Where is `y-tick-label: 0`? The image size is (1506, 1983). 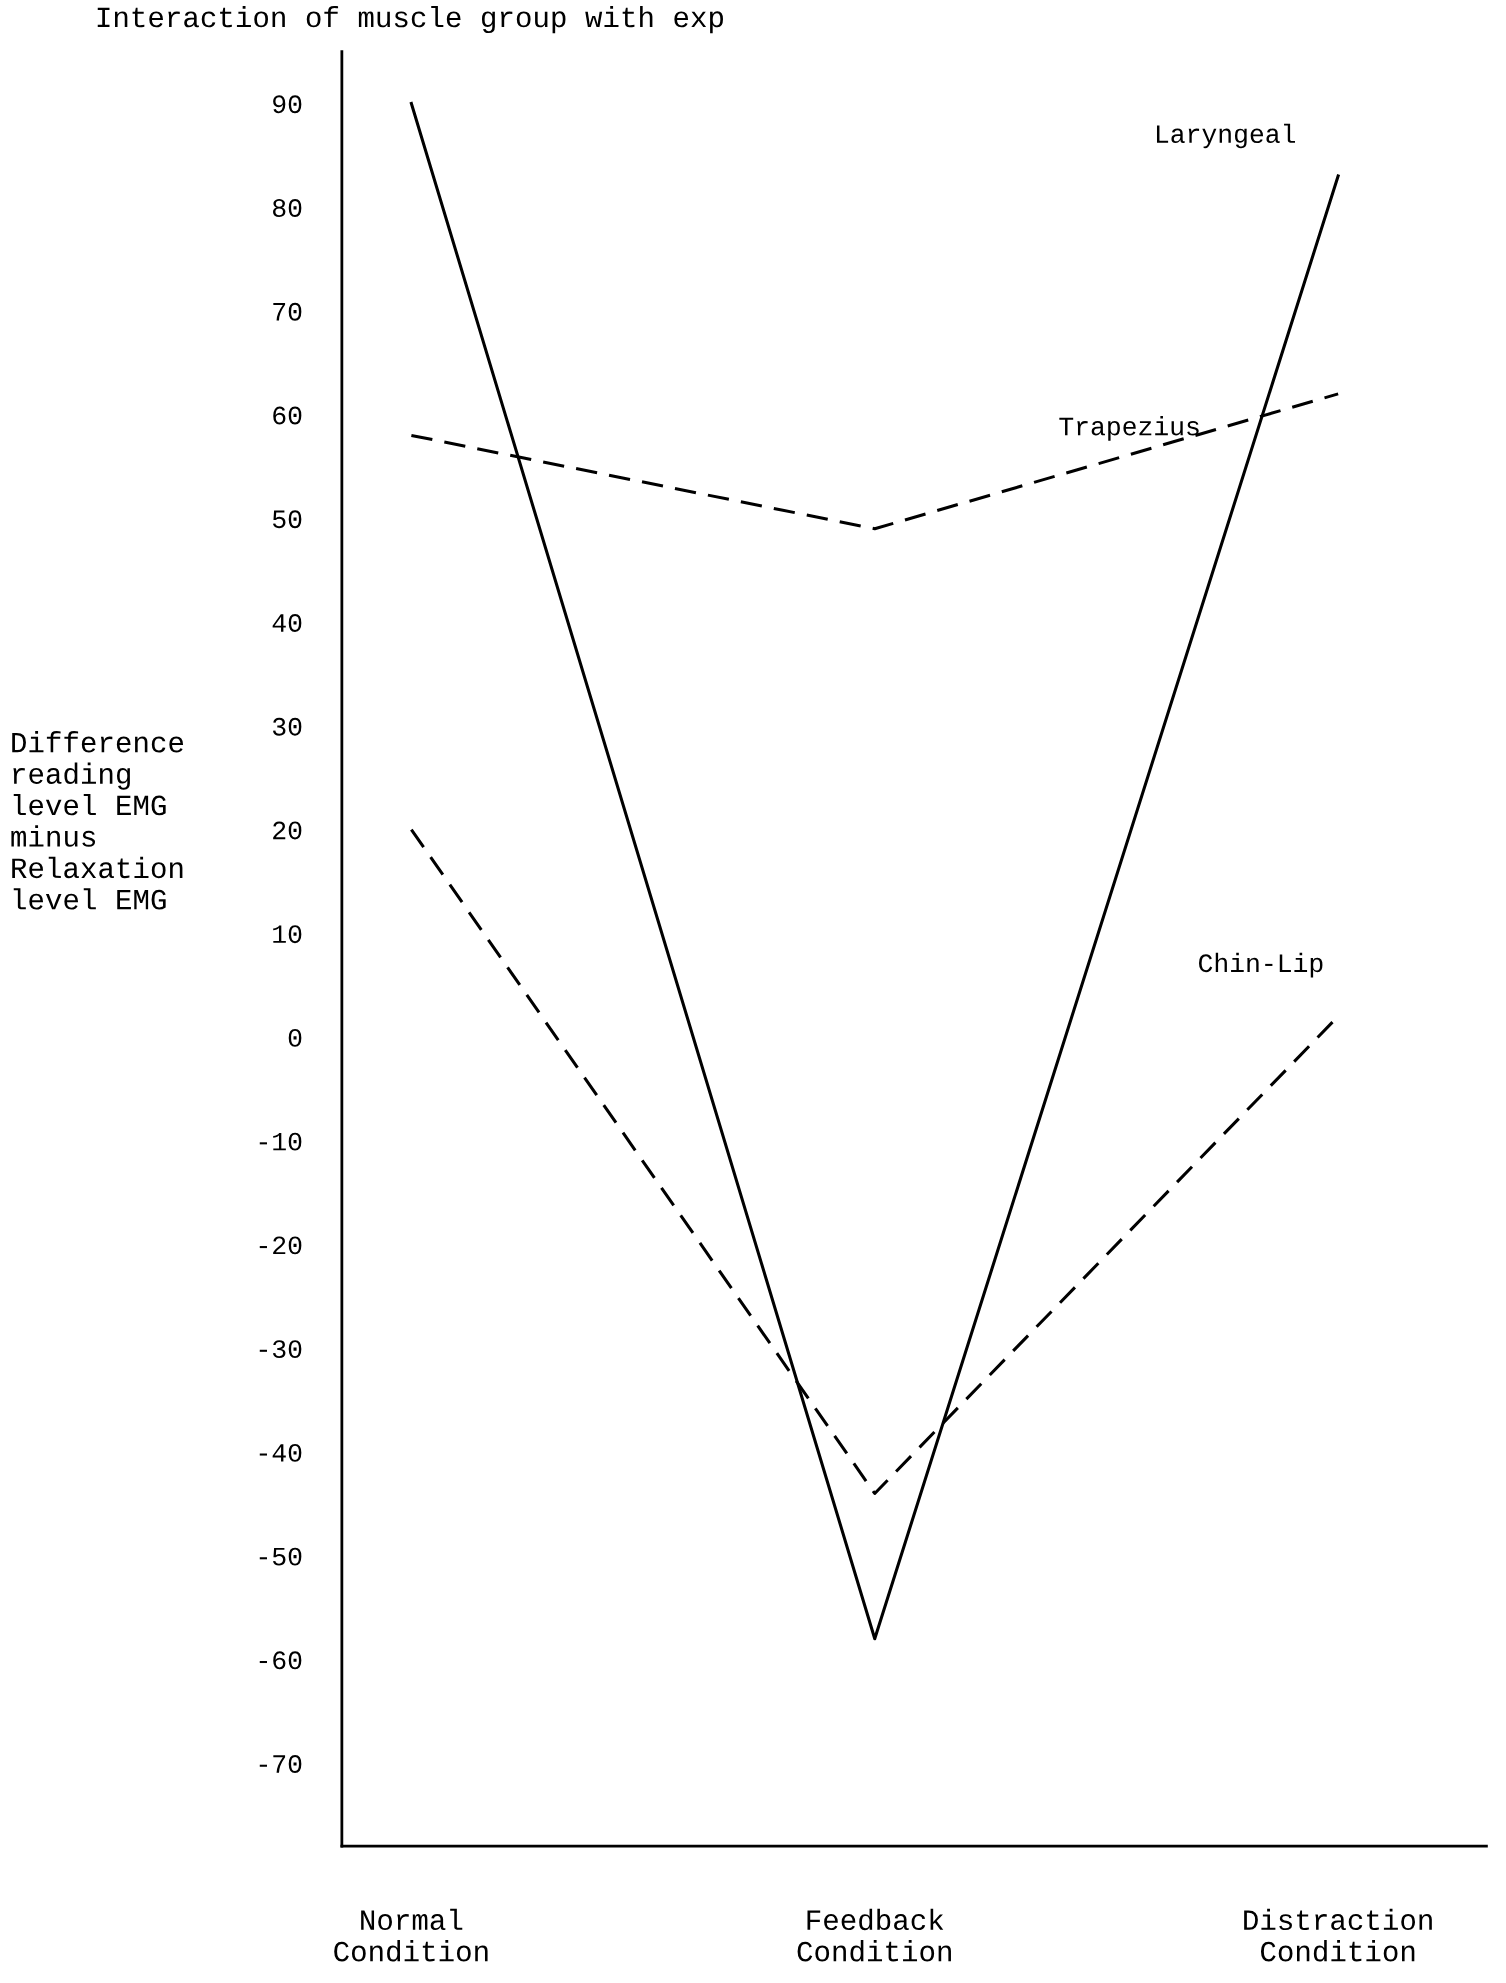 y-tick-label: 0 is located at coordinates (295, 1037).